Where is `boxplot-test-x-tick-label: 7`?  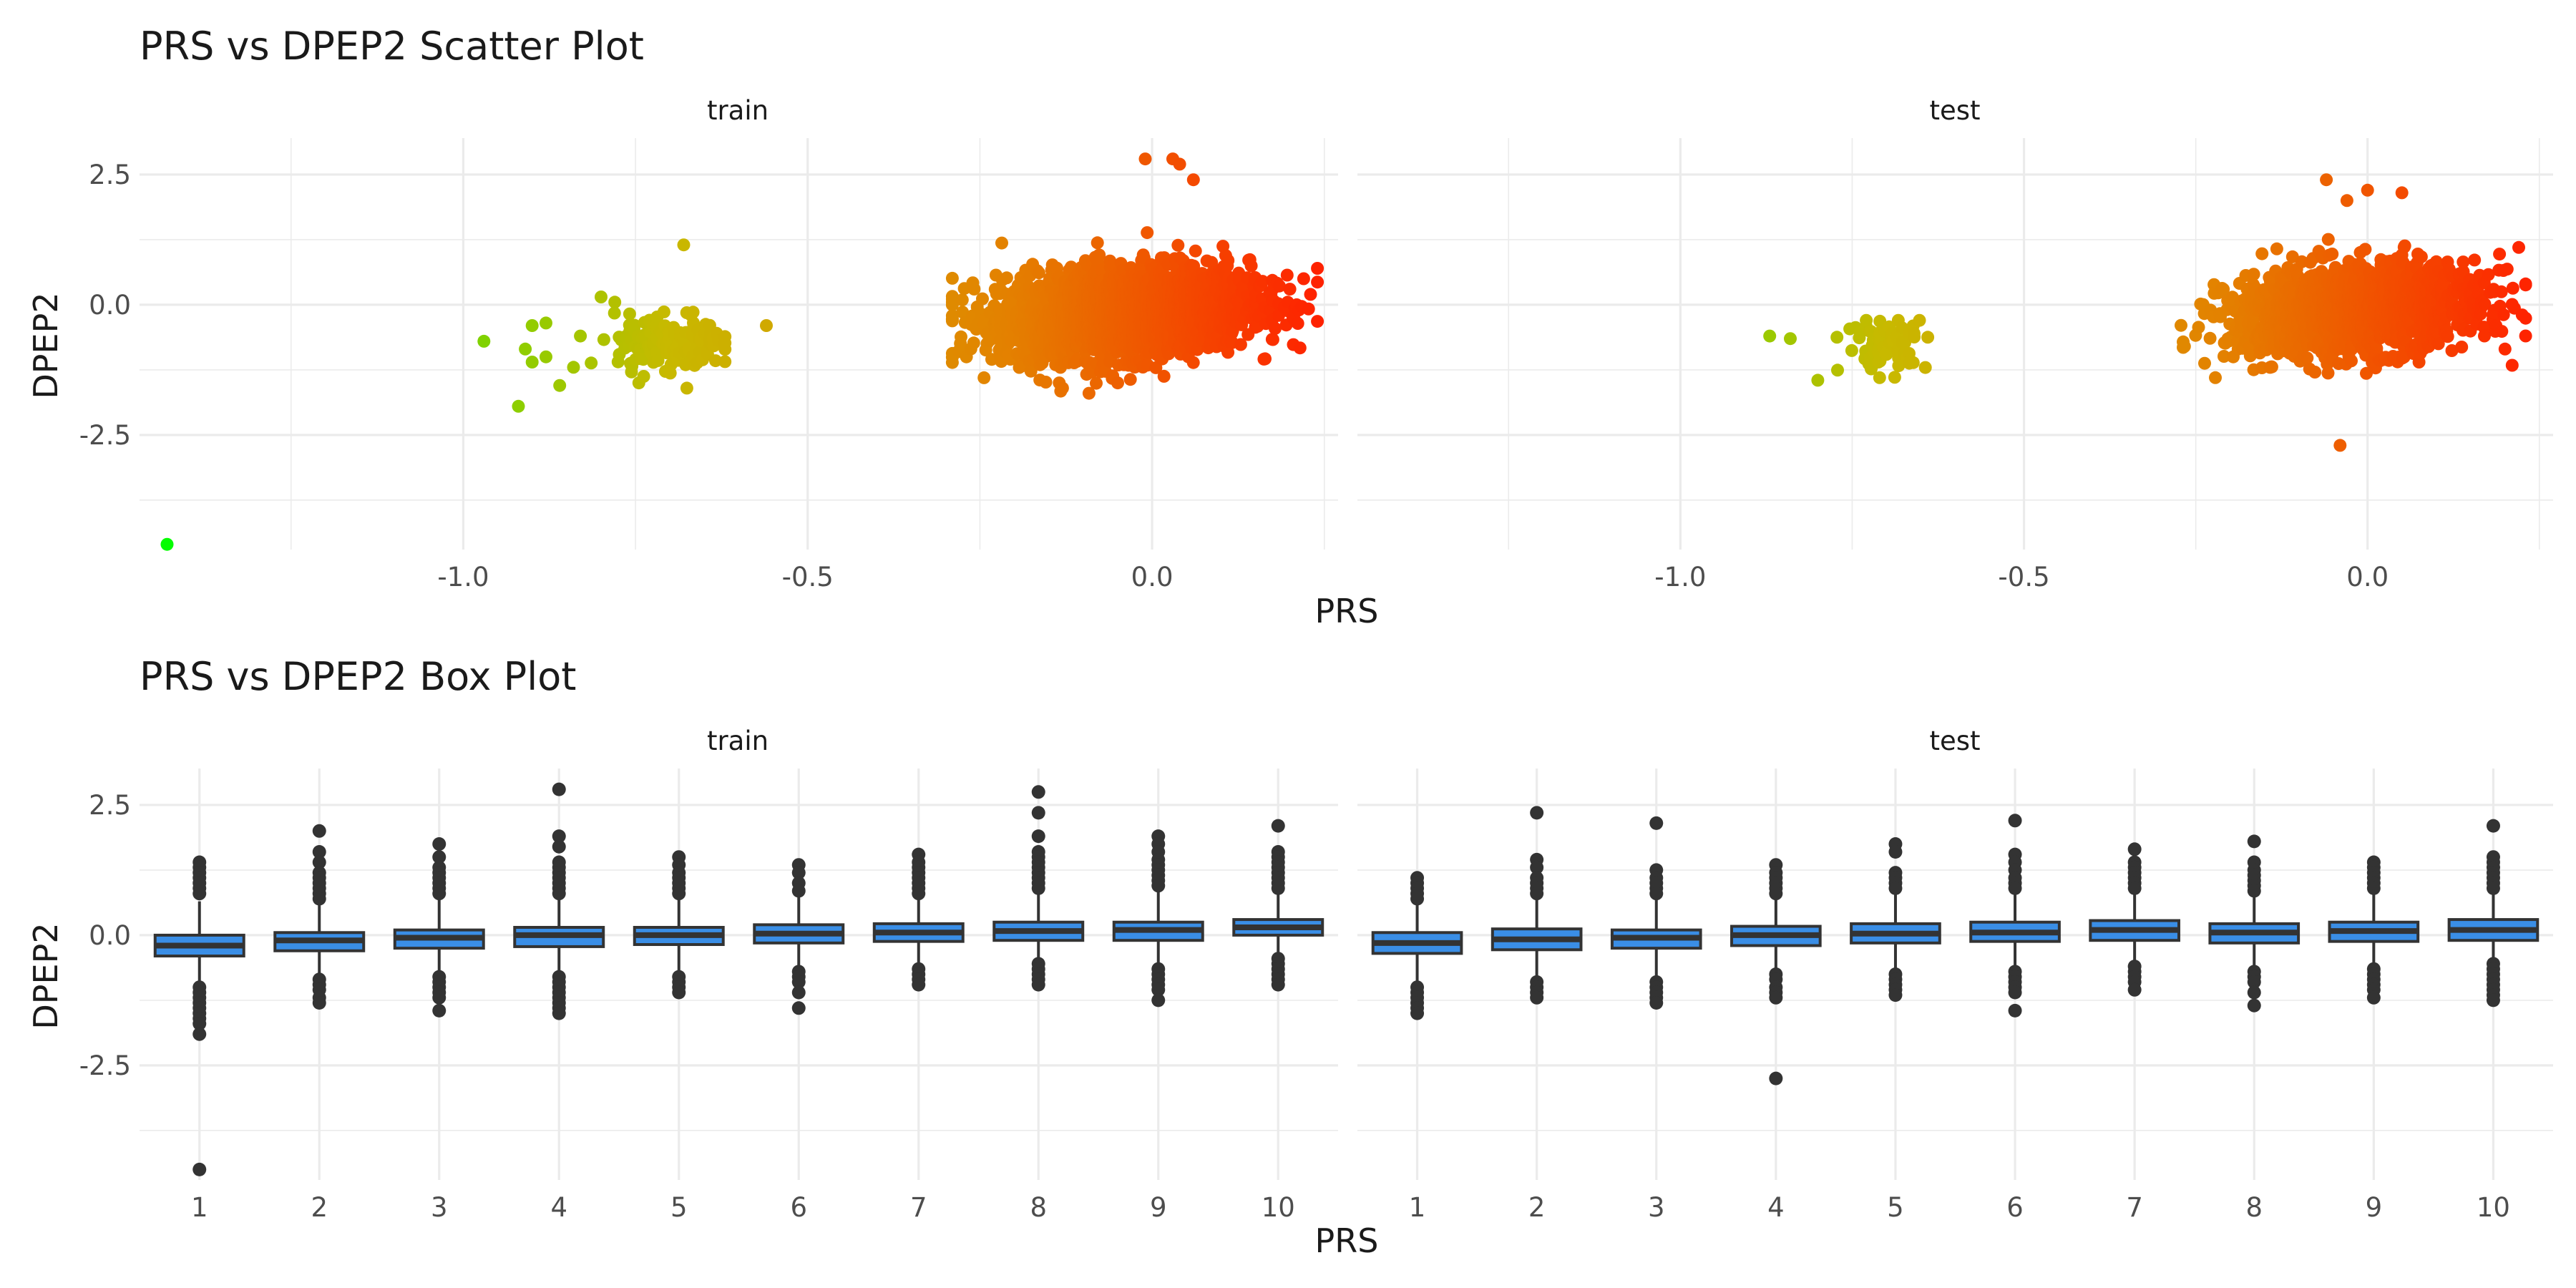 boxplot-test-x-tick-label: 7 is located at coordinates (2134, 1207).